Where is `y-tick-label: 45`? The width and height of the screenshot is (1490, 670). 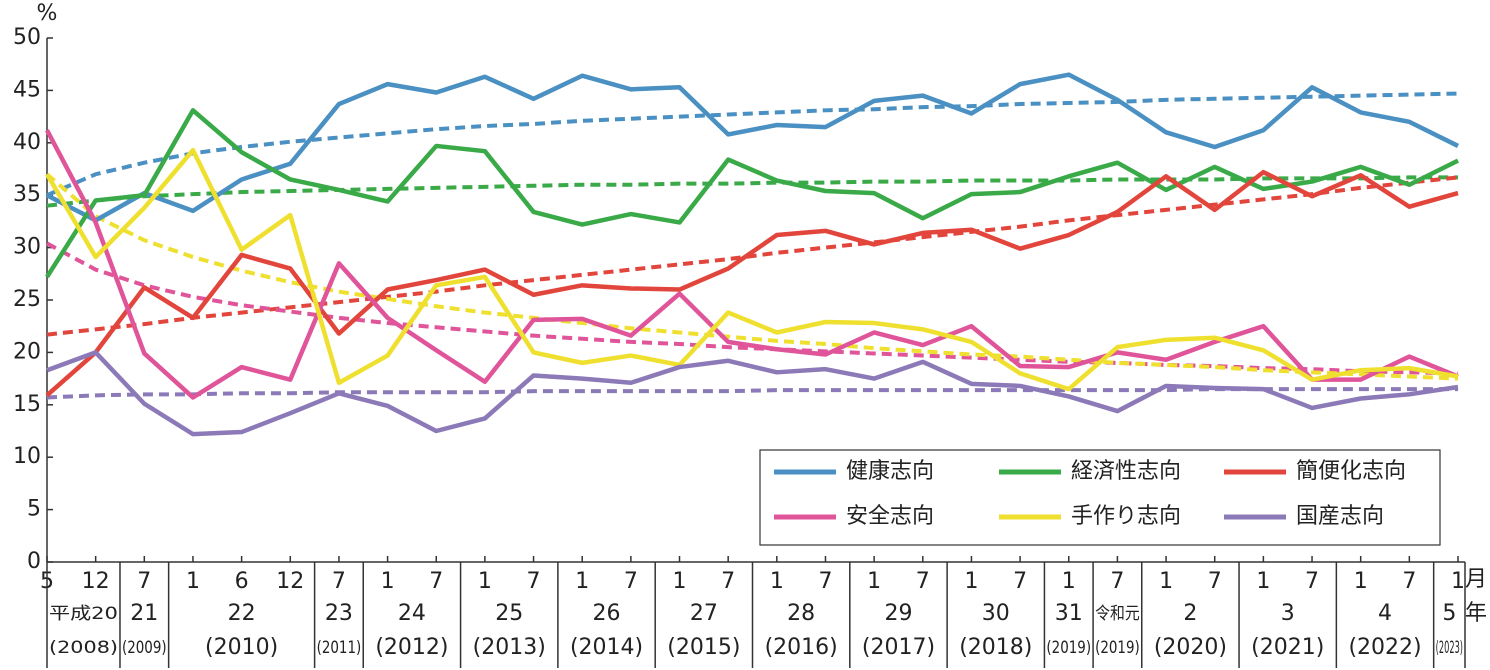
y-tick-label: 45 is located at coordinates (27, 89).